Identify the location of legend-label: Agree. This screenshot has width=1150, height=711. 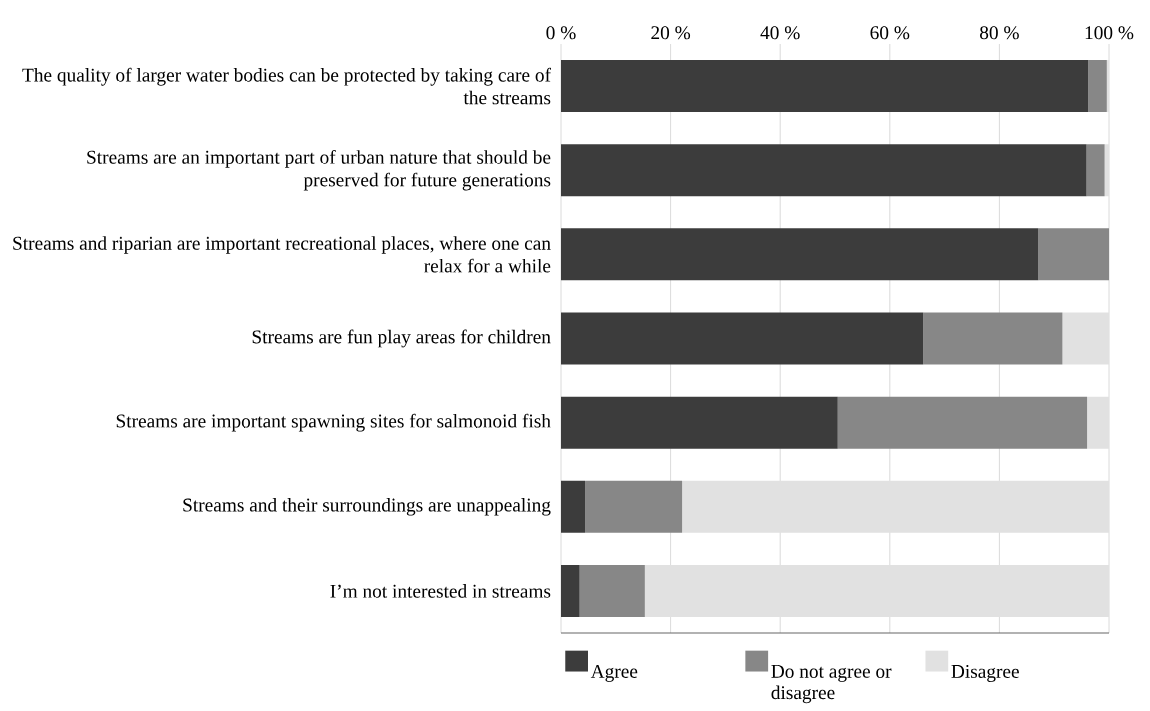
(614, 673).